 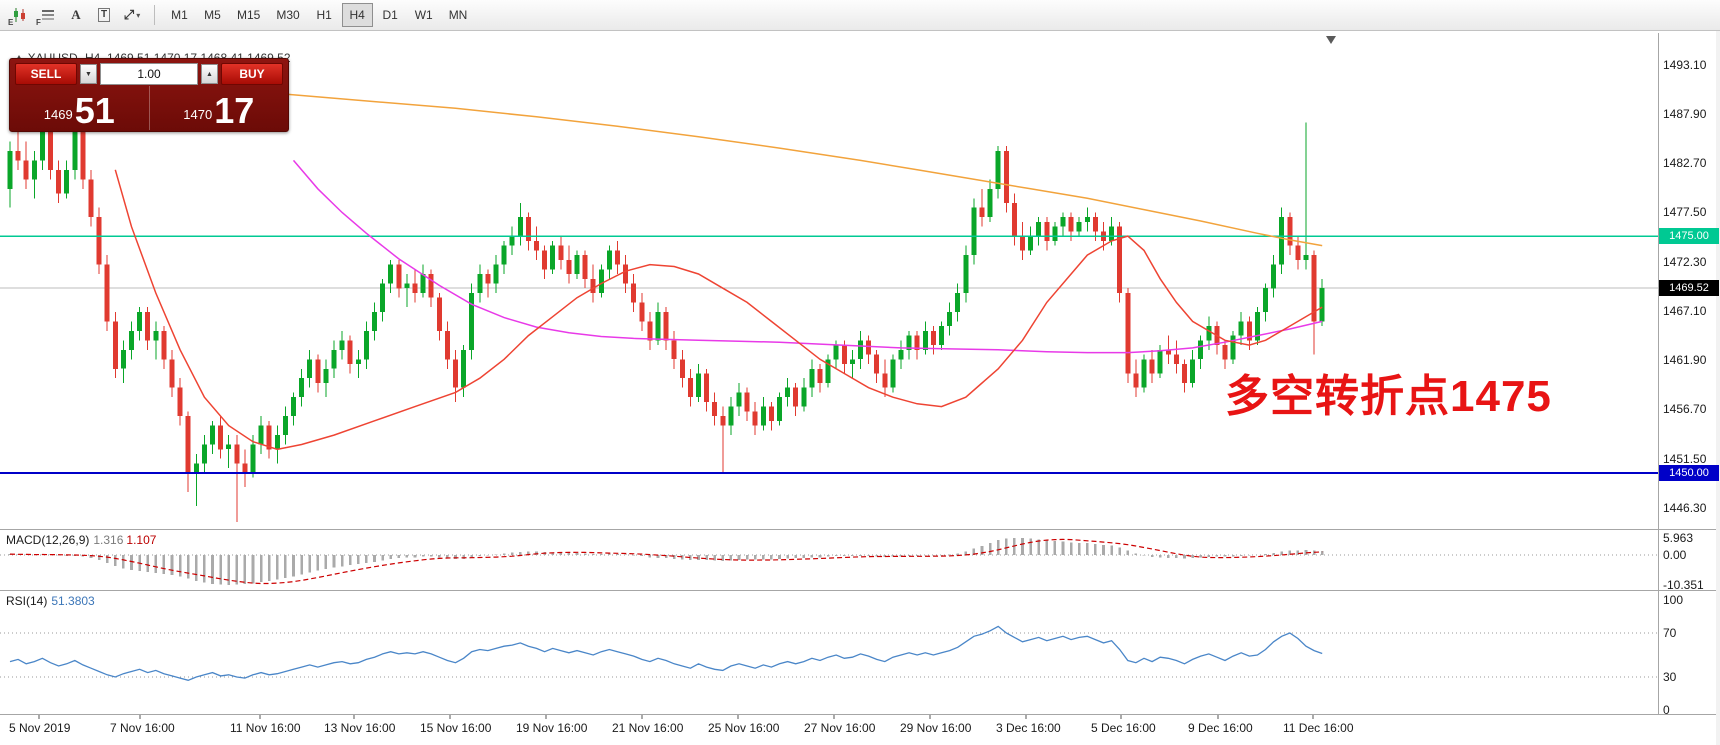 What do you see at coordinates (552, 728) in the screenshot?
I see `time-axis-label: 19 Nov 16:00` at bounding box center [552, 728].